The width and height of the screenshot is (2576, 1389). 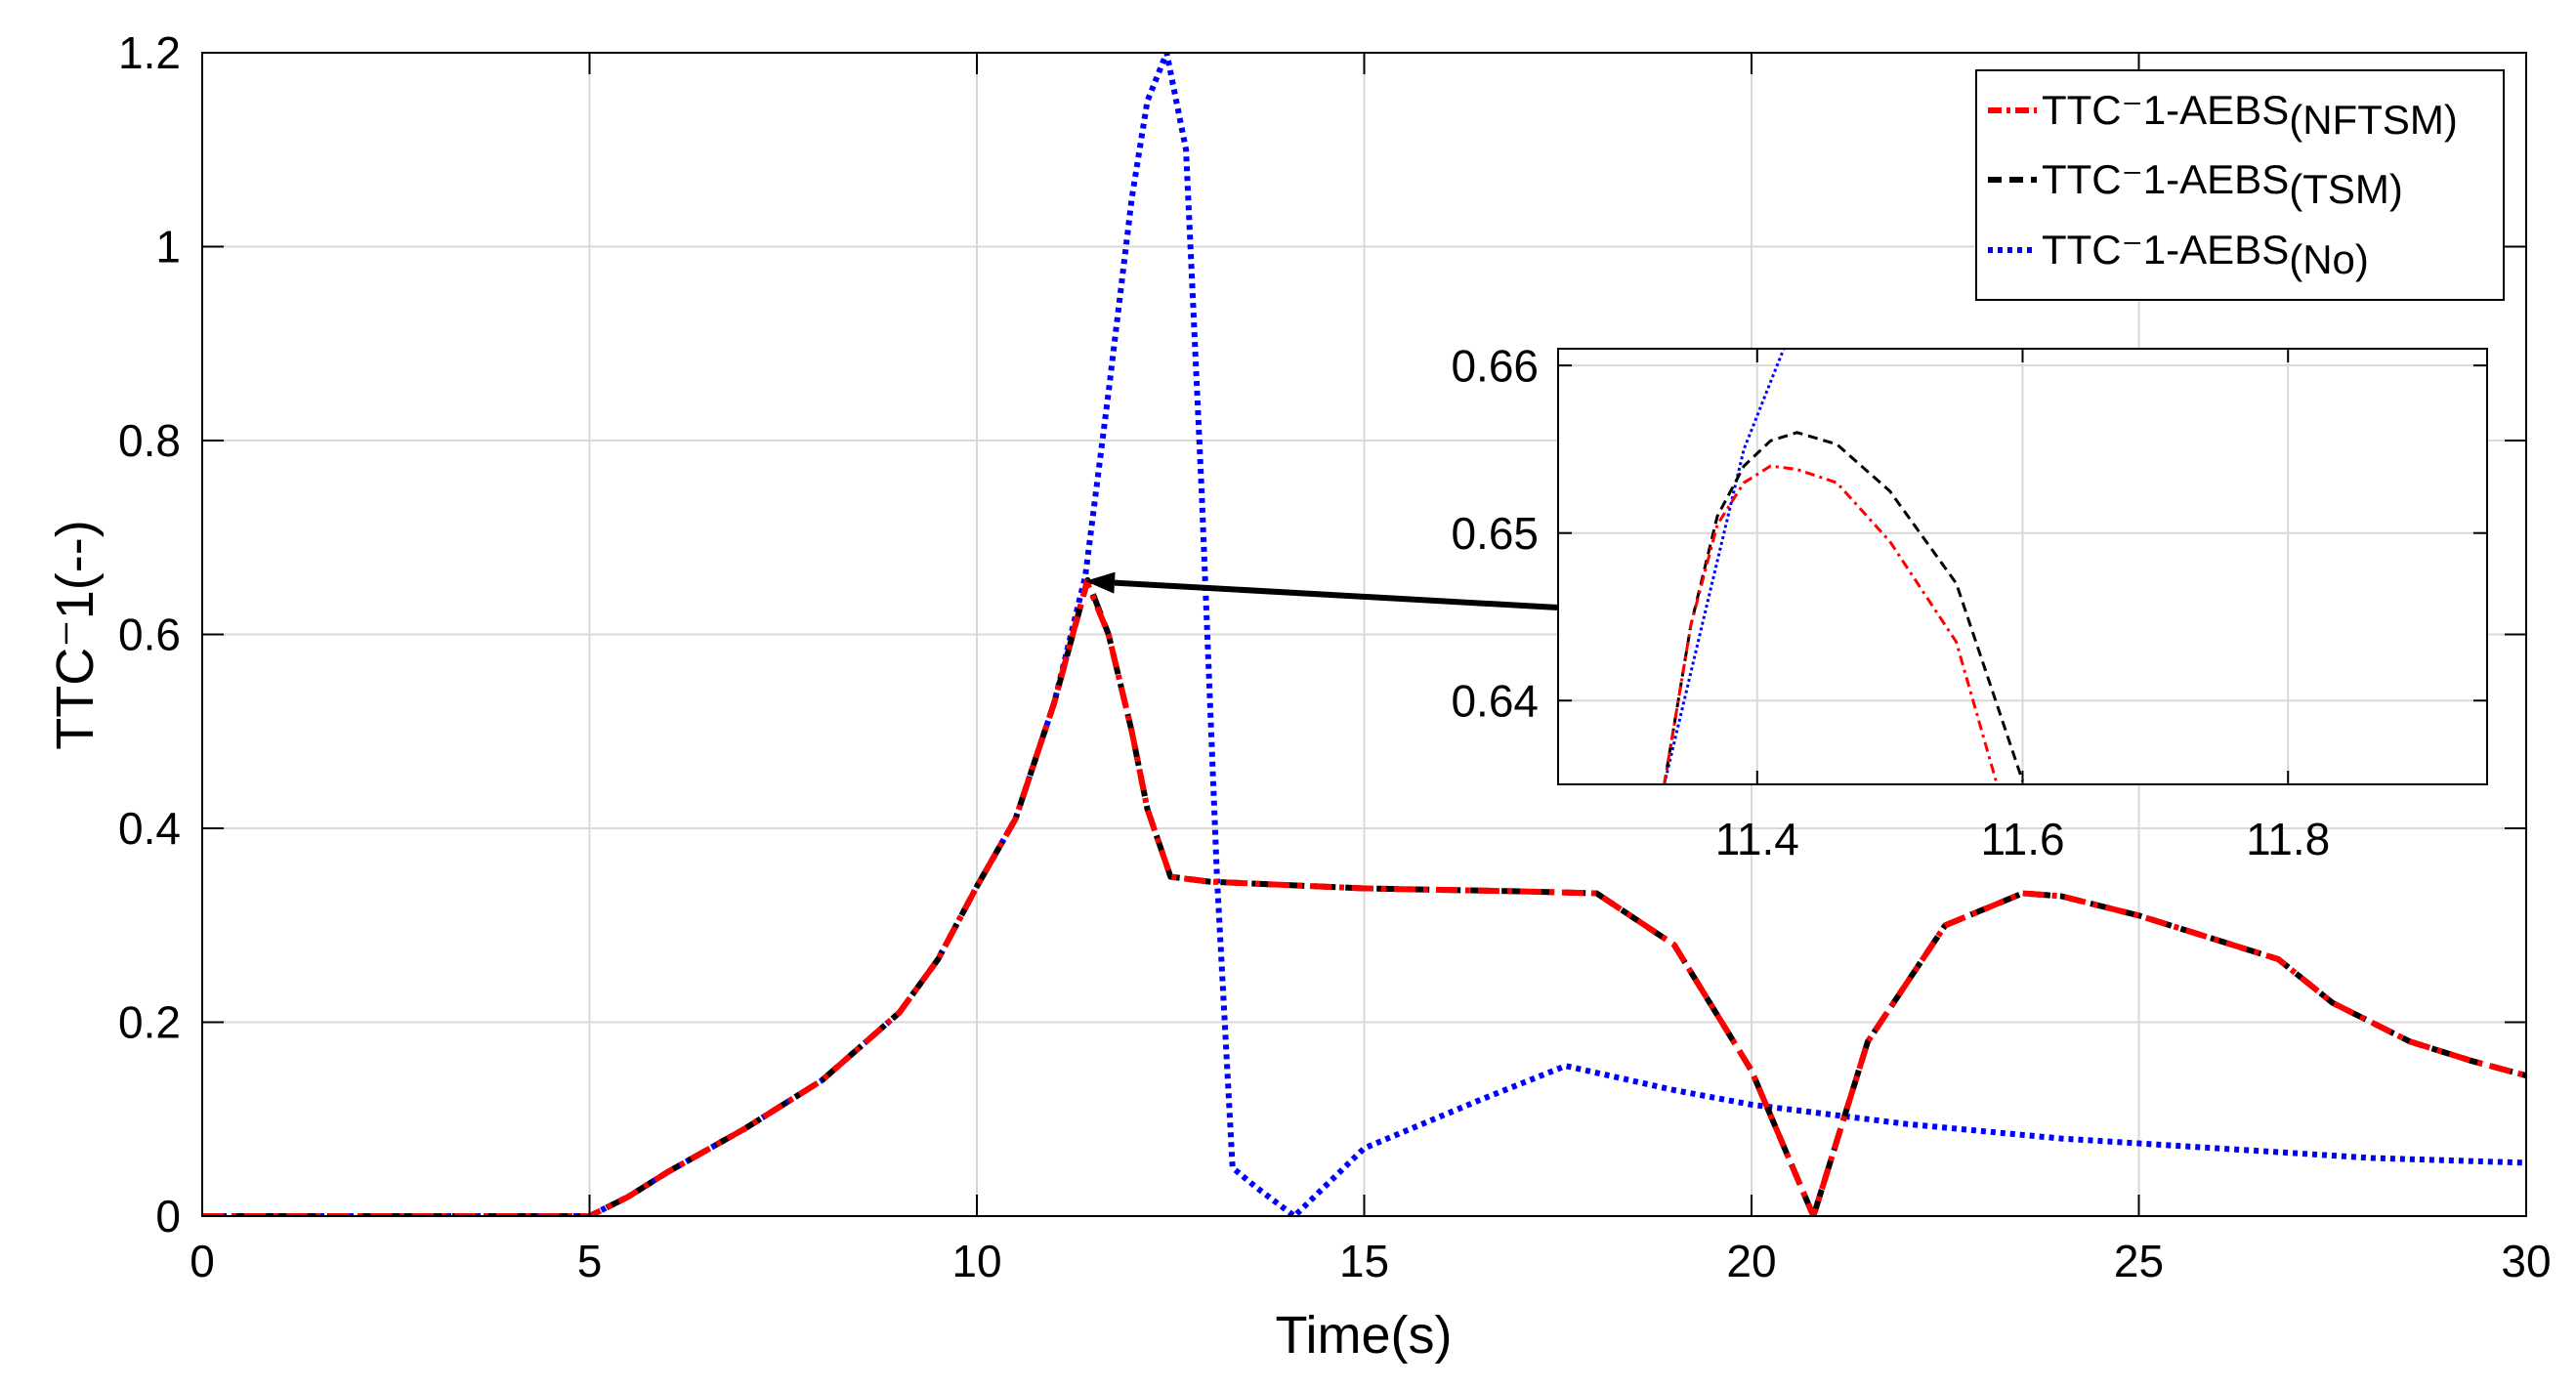 What do you see at coordinates (2288, 839) in the screenshot?
I see `x-tick-label: 11.8` at bounding box center [2288, 839].